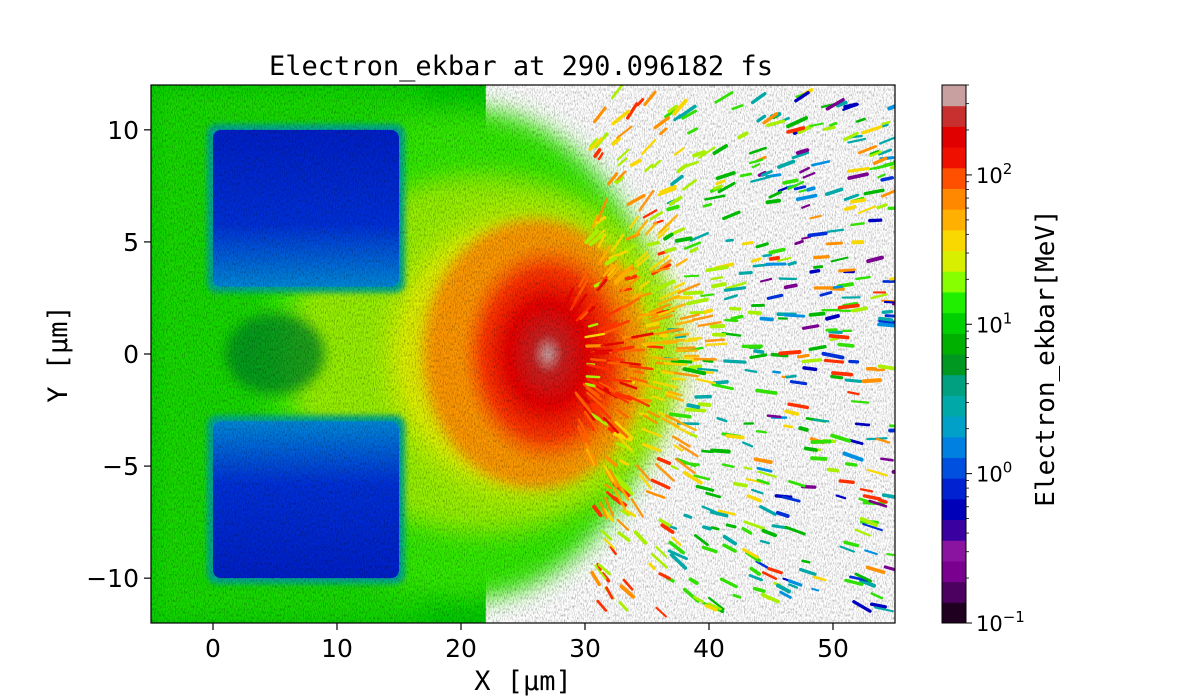  Describe the element at coordinates (123, 130) in the screenshot. I see `y-tick-label: 10` at that location.